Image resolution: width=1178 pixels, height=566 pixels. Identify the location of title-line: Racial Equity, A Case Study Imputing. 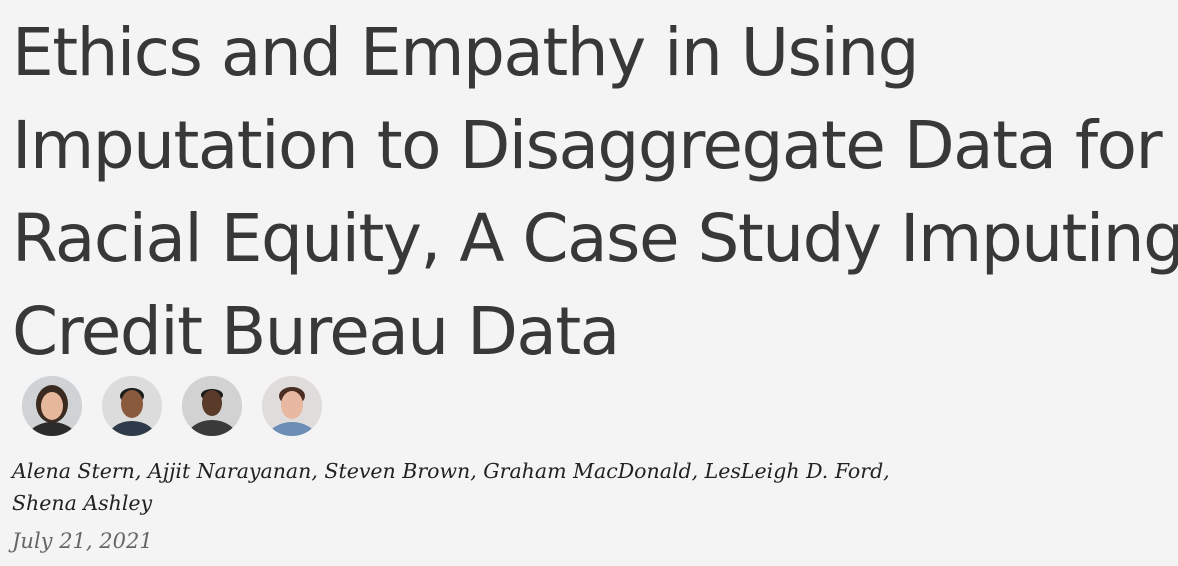
(595, 238).